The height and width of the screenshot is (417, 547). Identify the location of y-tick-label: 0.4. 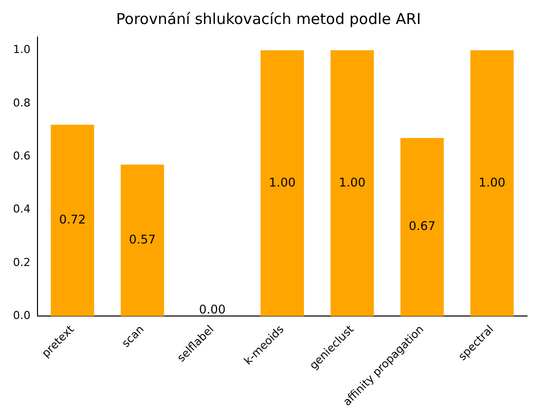
(21, 209).